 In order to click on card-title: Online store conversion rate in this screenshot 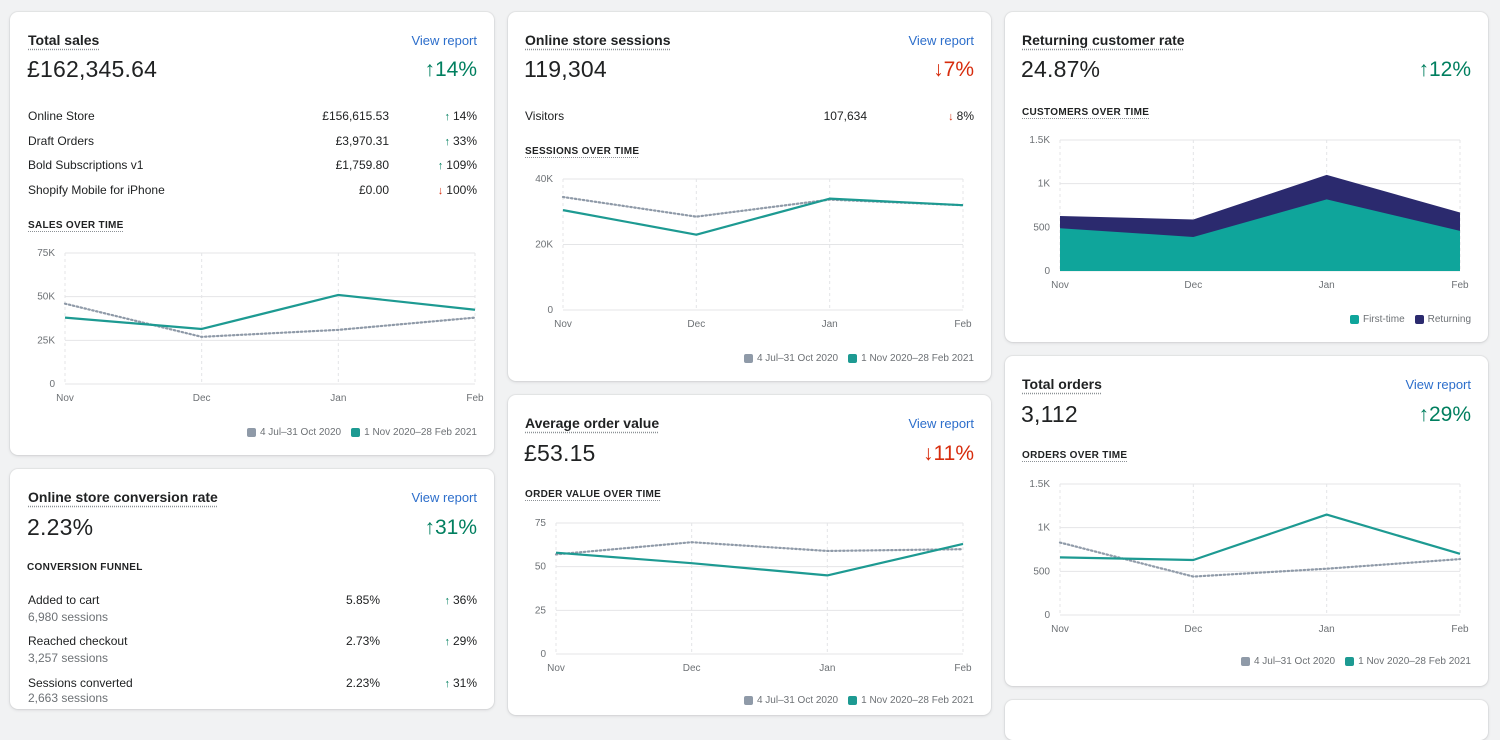, I will do `click(123, 497)`.